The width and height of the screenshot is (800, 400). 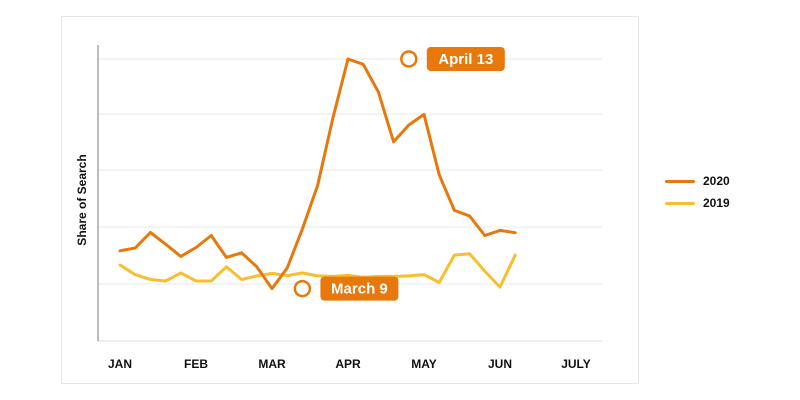 What do you see at coordinates (424, 364) in the screenshot?
I see `x-tick-label: MAY` at bounding box center [424, 364].